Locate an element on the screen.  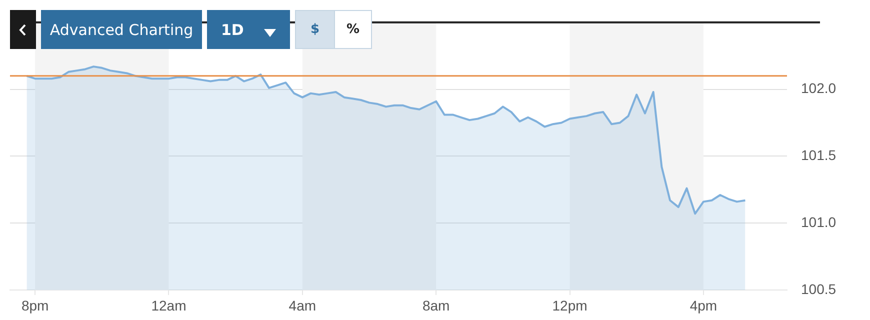
y-tick-label: 100.5 is located at coordinates (818, 288).